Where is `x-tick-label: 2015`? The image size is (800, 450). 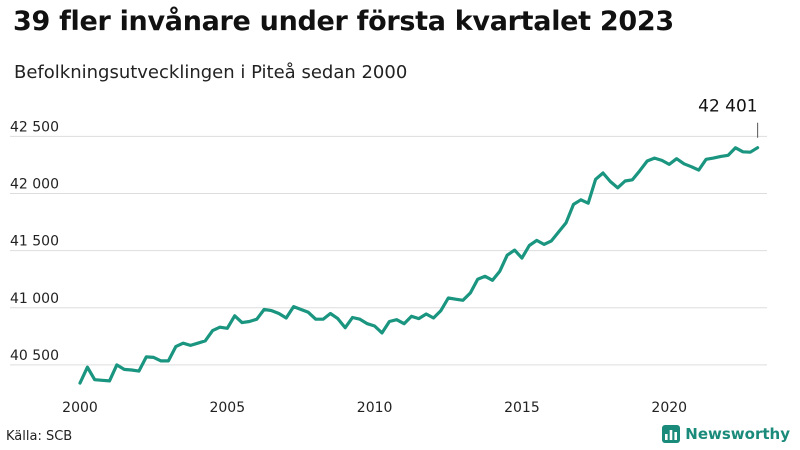 x-tick-label: 2015 is located at coordinates (522, 408).